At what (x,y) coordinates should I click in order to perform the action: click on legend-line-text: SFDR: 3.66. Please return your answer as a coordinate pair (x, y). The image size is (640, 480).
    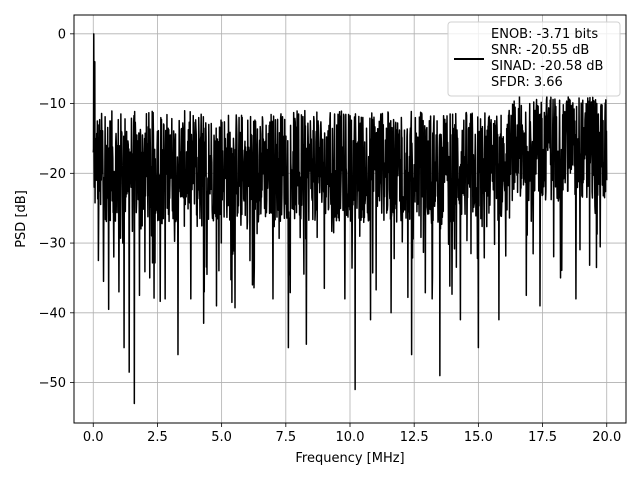
    Looking at the image, I should click on (527, 82).